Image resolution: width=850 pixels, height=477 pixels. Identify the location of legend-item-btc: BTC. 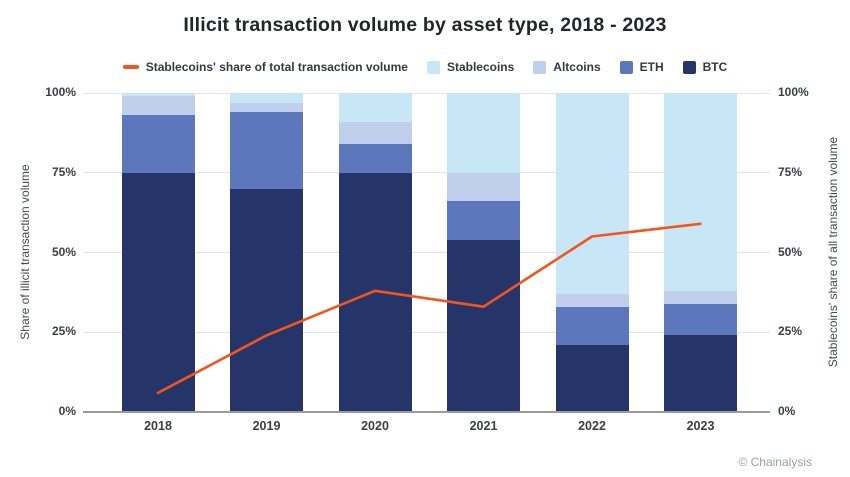
(705, 67).